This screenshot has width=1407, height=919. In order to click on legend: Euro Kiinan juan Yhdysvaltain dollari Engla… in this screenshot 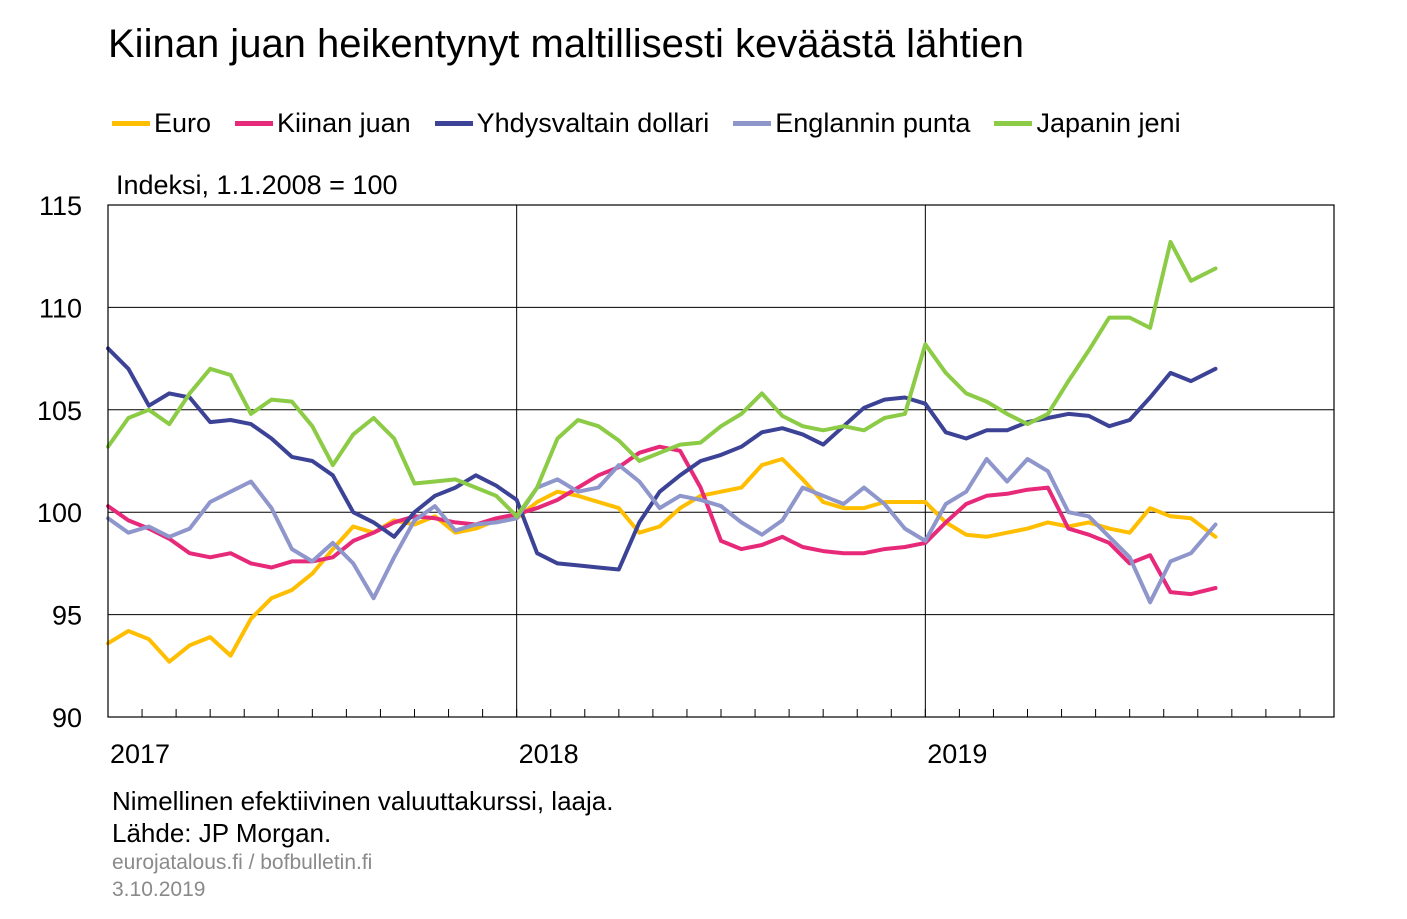, I will do `click(658, 123)`.